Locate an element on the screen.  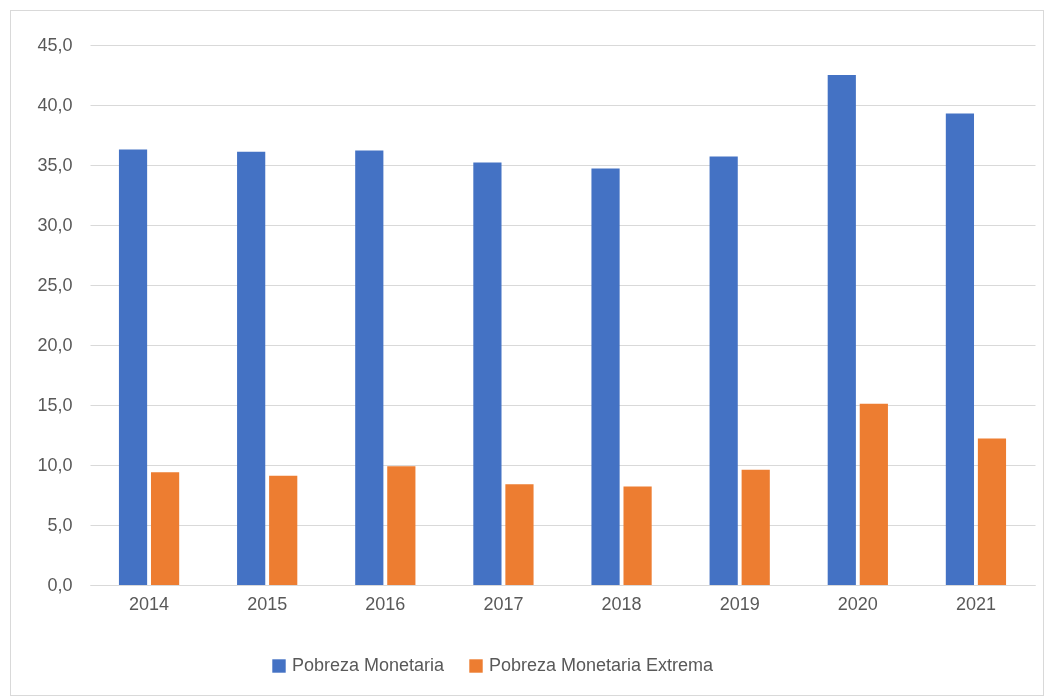
y-tick-label: 40,0 is located at coordinates (55, 104).